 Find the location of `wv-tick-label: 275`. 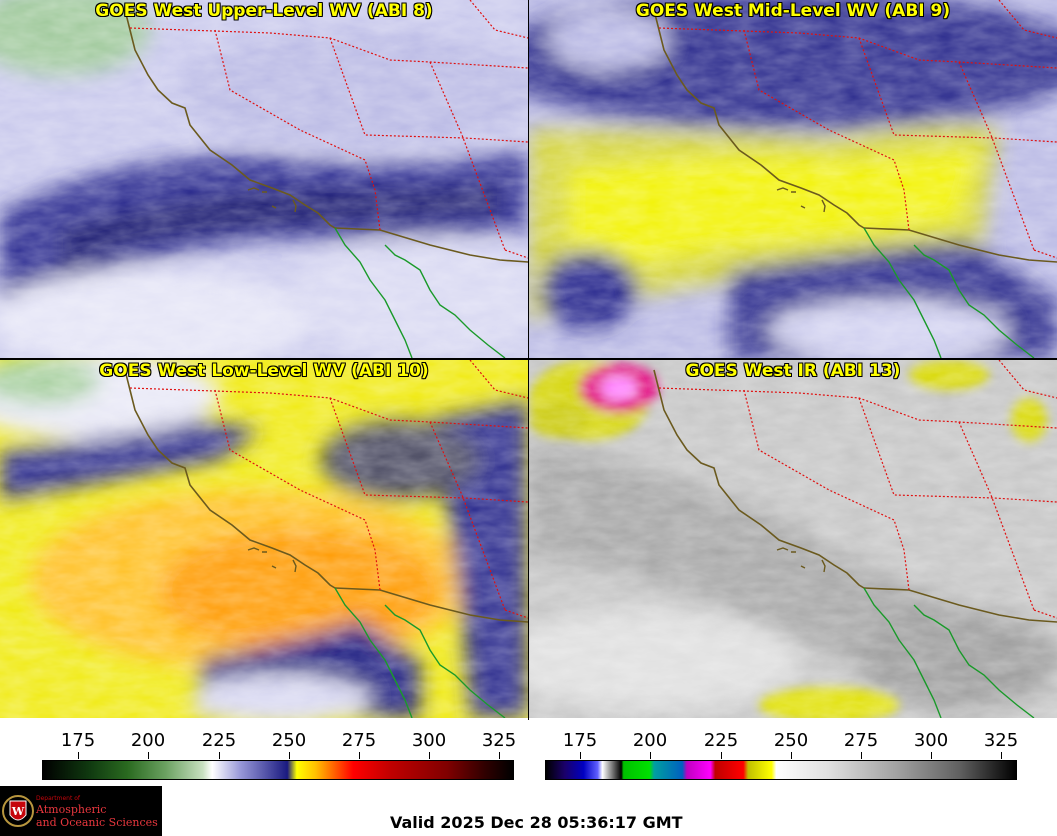

wv-tick-label: 275 is located at coordinates (359, 740).